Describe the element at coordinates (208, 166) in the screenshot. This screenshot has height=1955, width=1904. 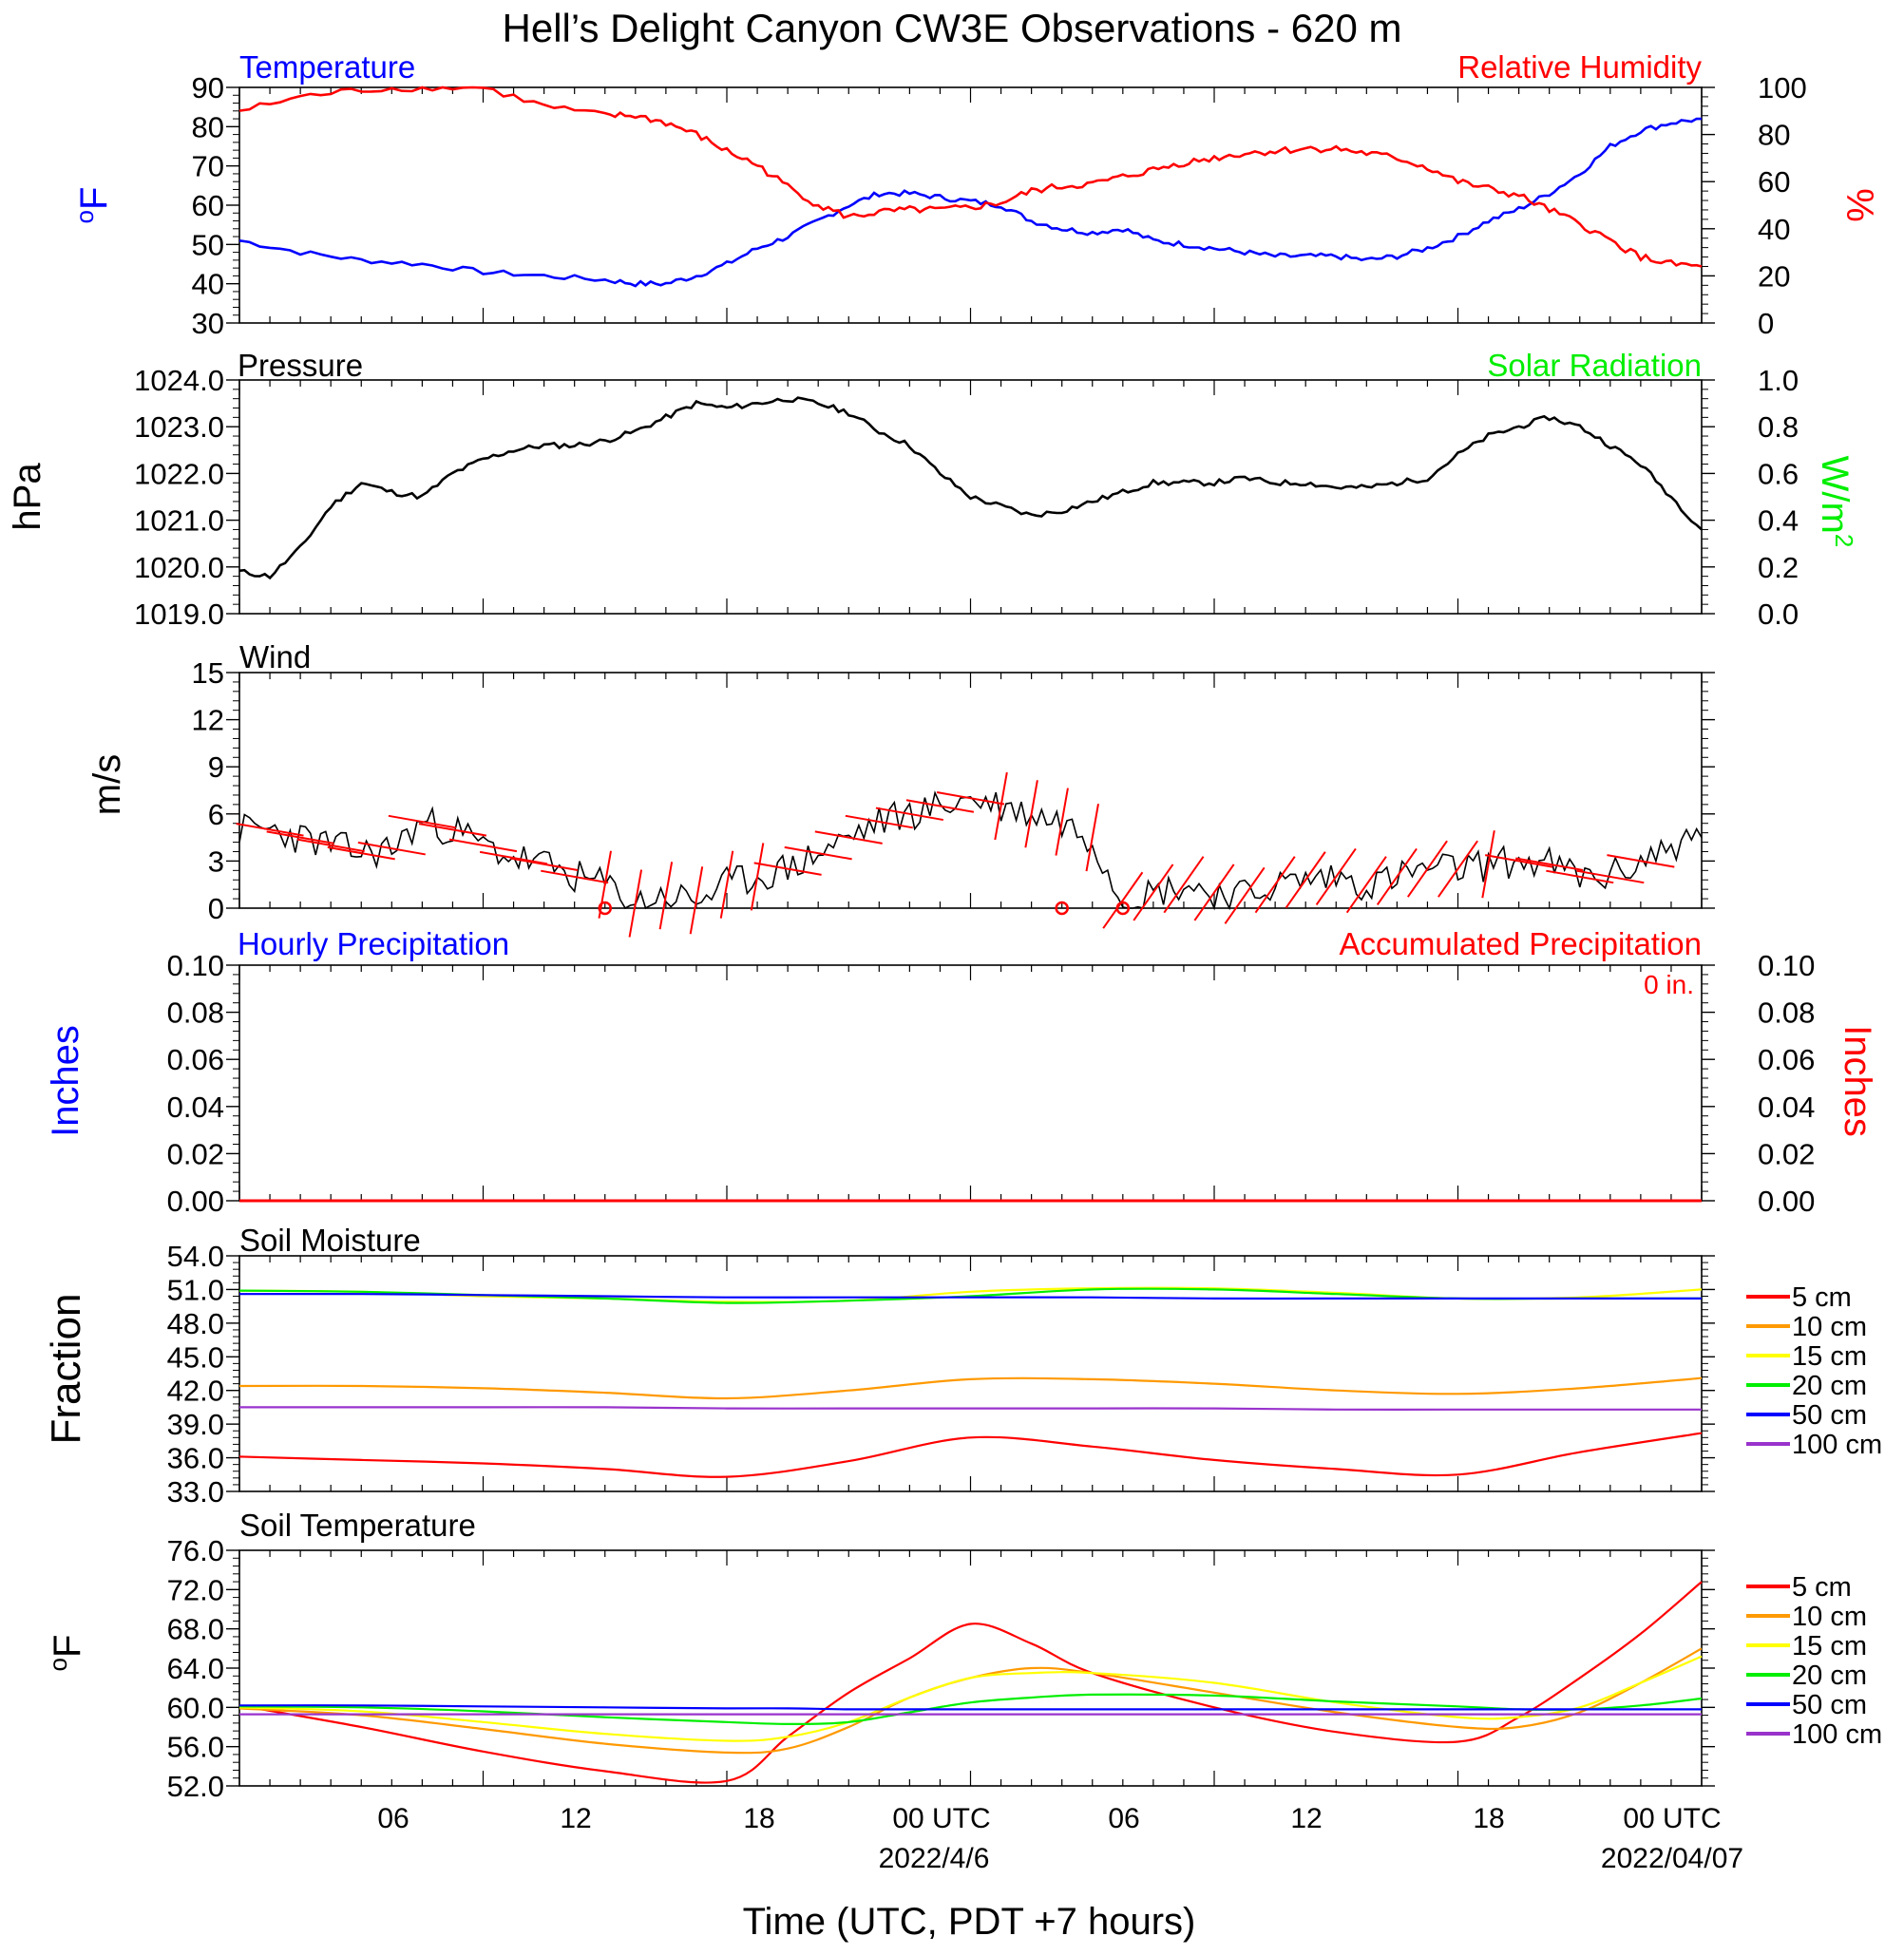
I see `y-tick-label: 70` at that location.